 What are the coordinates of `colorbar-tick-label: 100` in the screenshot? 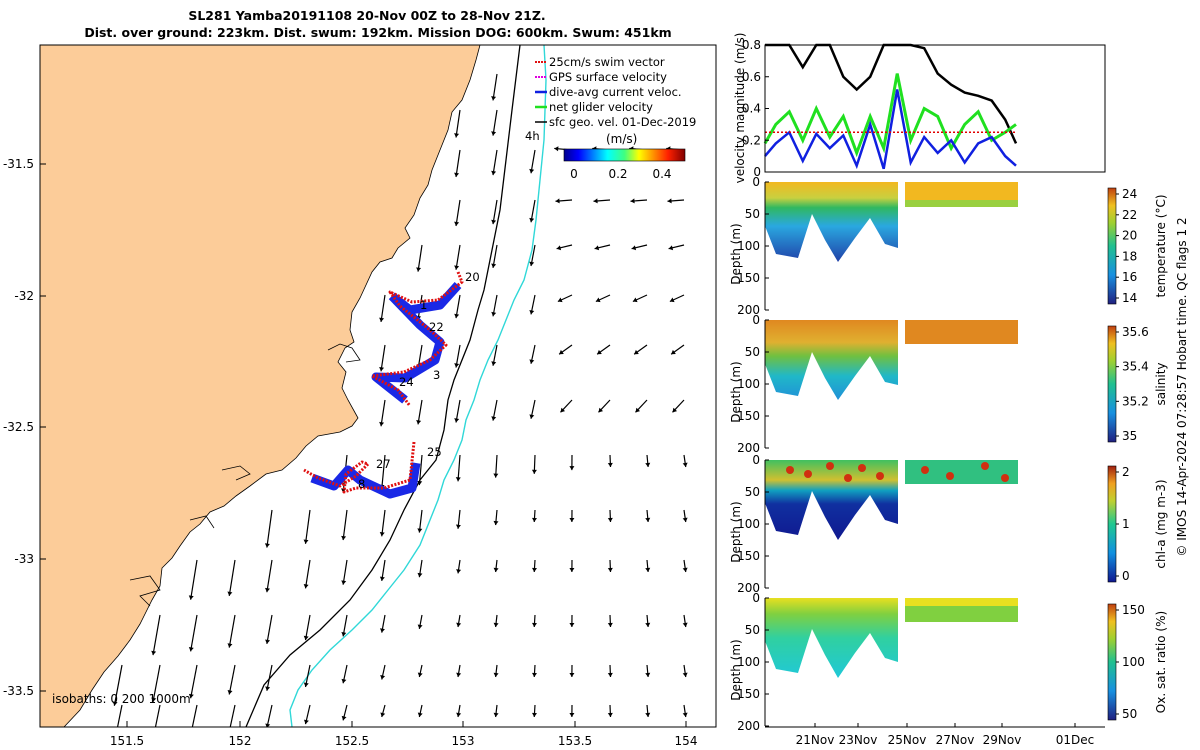 It's located at (1133, 662).